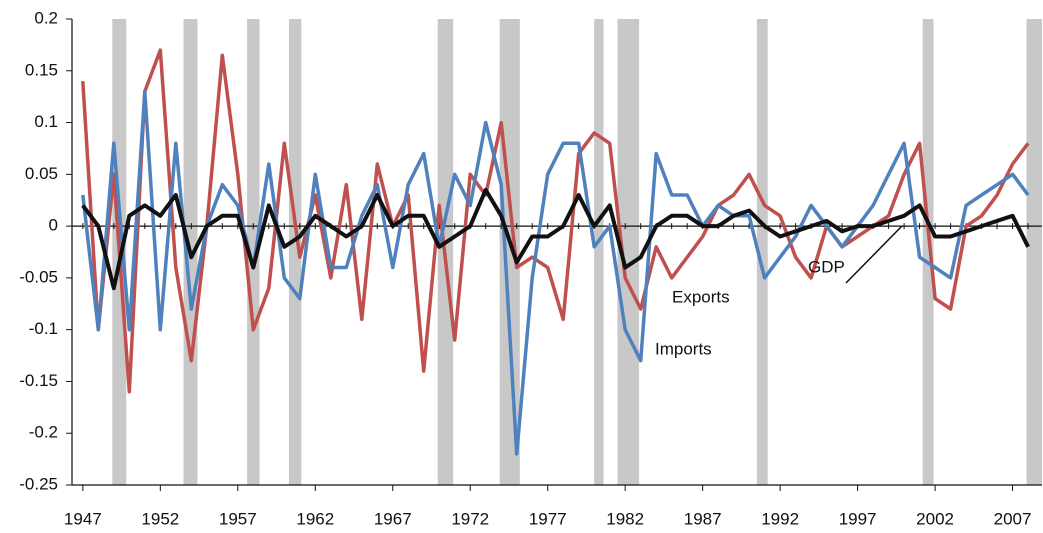 Image resolution: width=1043 pixels, height=533 pixels. I want to click on y-tick-label: -0.1, so click(43, 328).